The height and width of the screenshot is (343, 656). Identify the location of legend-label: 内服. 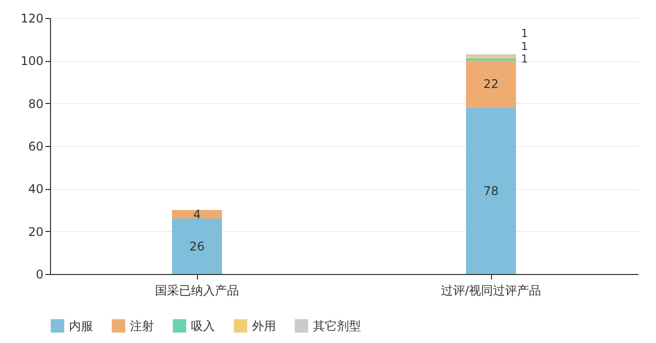
(81, 325).